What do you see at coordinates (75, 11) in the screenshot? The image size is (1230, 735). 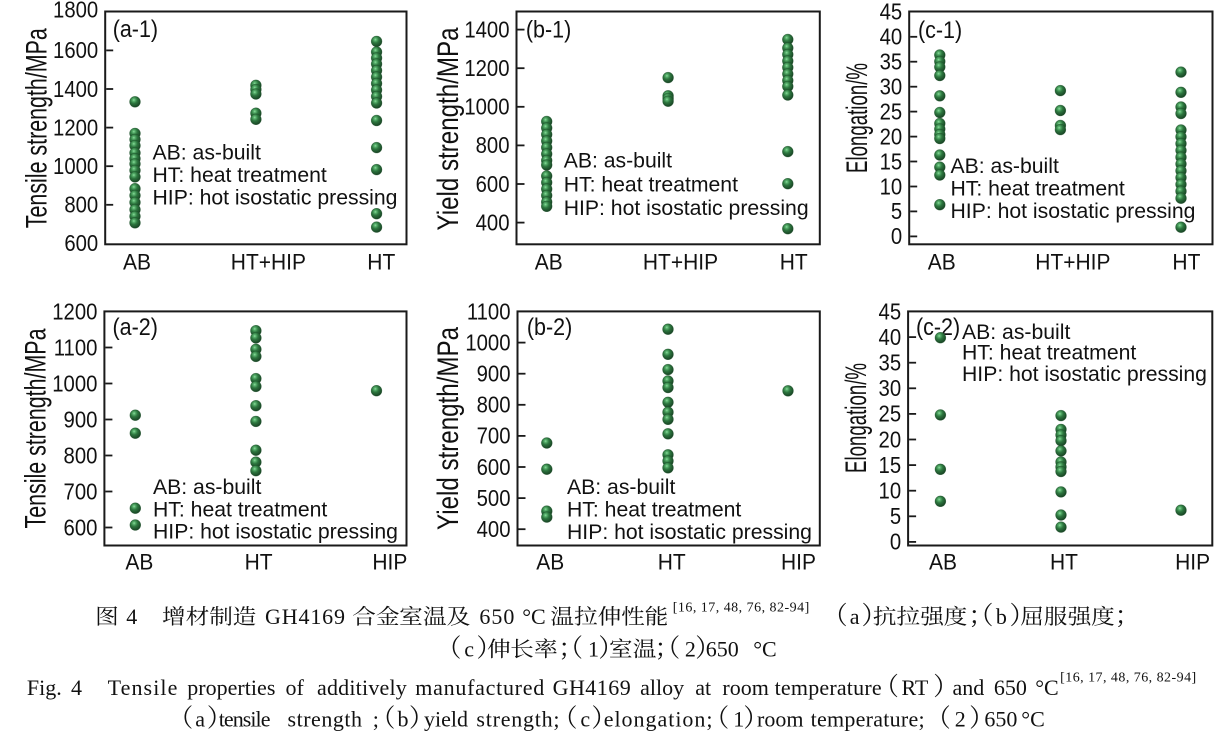 I see `svg-text: 1800` at bounding box center [75, 11].